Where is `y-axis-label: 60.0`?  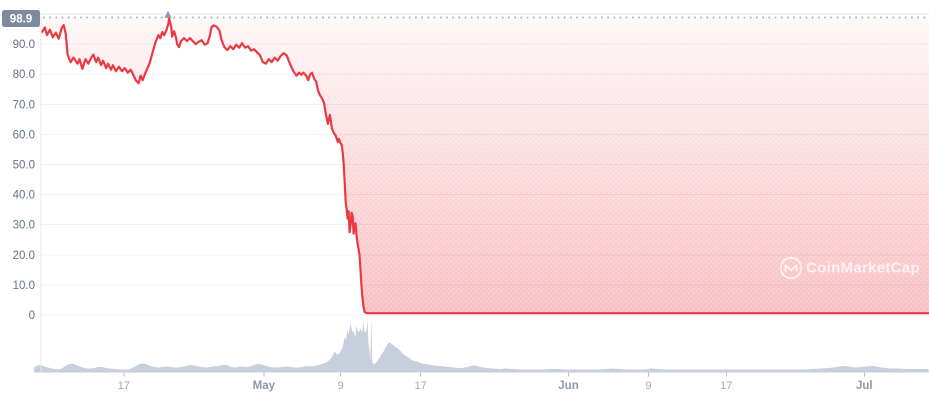
y-axis-label: 60.0 is located at coordinates (24, 135).